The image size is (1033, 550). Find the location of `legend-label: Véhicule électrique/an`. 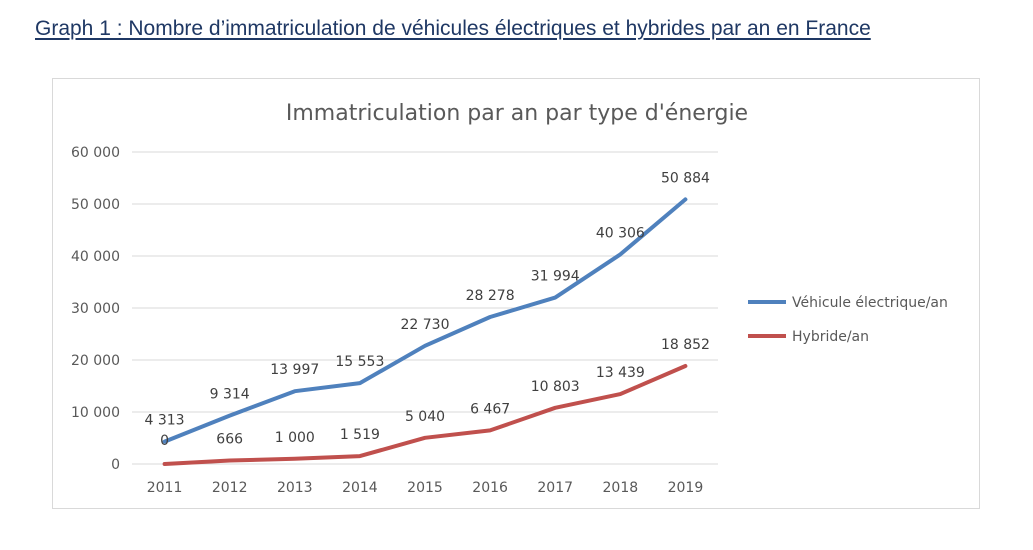

legend-label: Véhicule électrique/an is located at coordinates (870, 303).